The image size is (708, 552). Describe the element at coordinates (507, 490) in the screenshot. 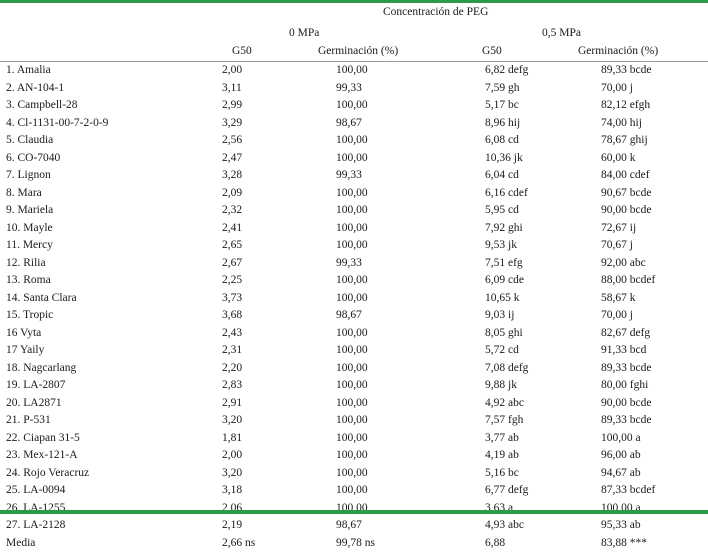

I see `g50-05mpa-value: 6,77 defg` at that location.